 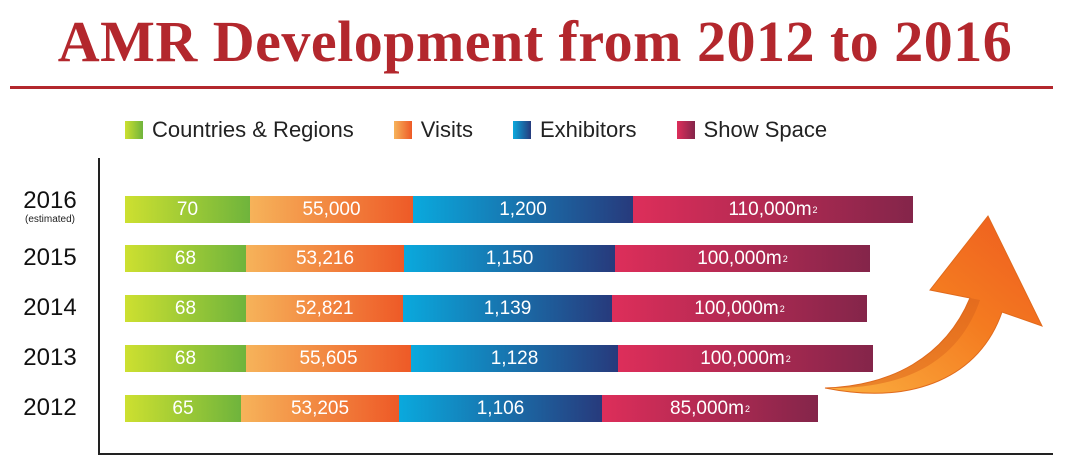 I want to click on data-label: 85,000m, so click(x=707, y=408).